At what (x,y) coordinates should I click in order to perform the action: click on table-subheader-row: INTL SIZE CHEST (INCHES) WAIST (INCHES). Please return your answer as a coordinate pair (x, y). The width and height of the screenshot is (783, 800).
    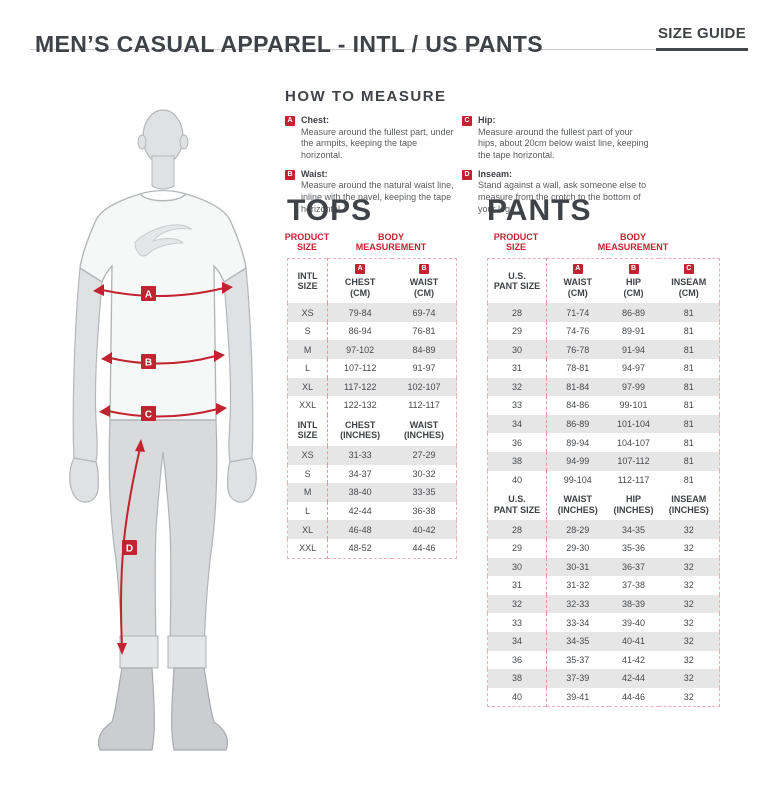
    Looking at the image, I should click on (372, 430).